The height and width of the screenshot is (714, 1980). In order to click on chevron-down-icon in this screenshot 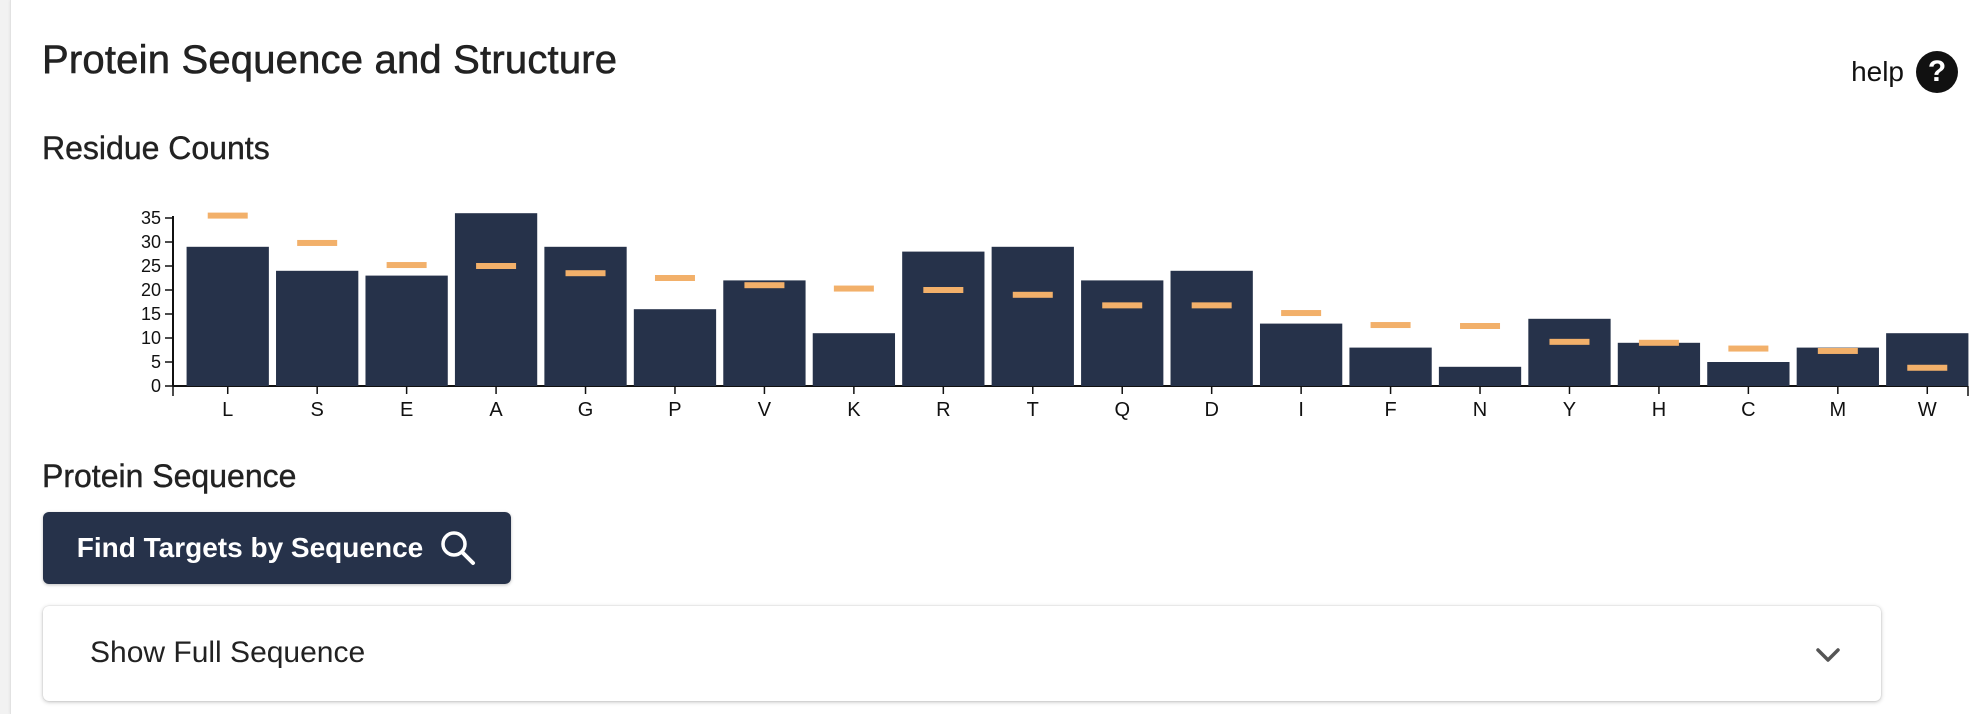, I will do `click(1828, 655)`.